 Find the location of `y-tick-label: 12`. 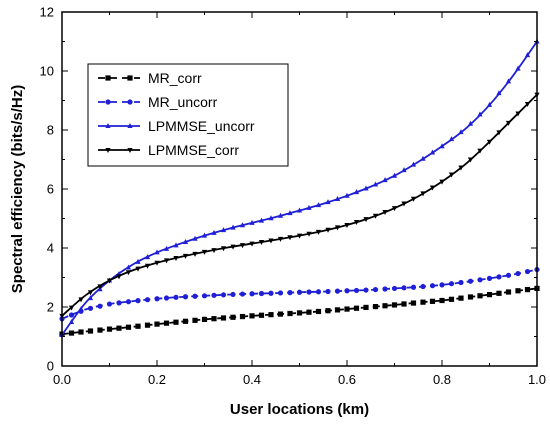

y-tick-label: 12 is located at coordinates (47, 12).